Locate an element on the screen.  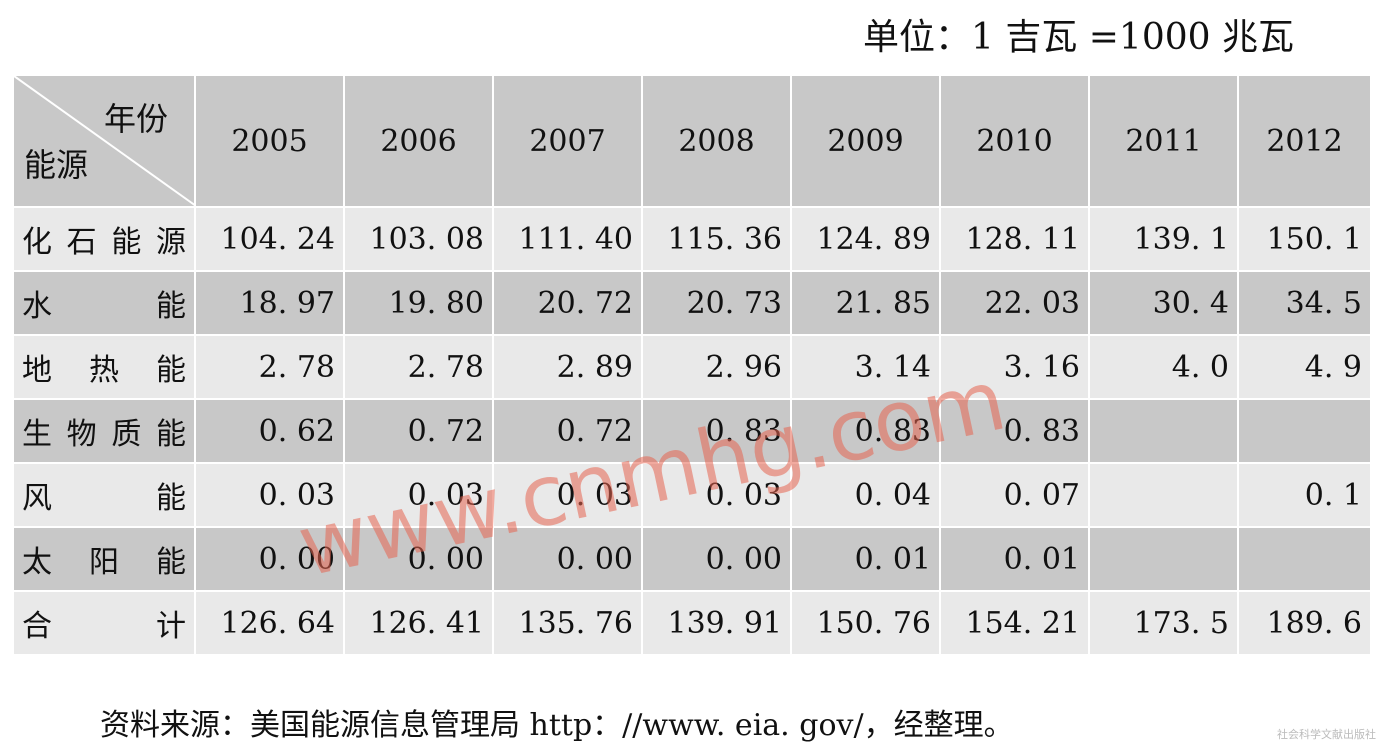
diagonal-divider is located at coordinates (104, 141).